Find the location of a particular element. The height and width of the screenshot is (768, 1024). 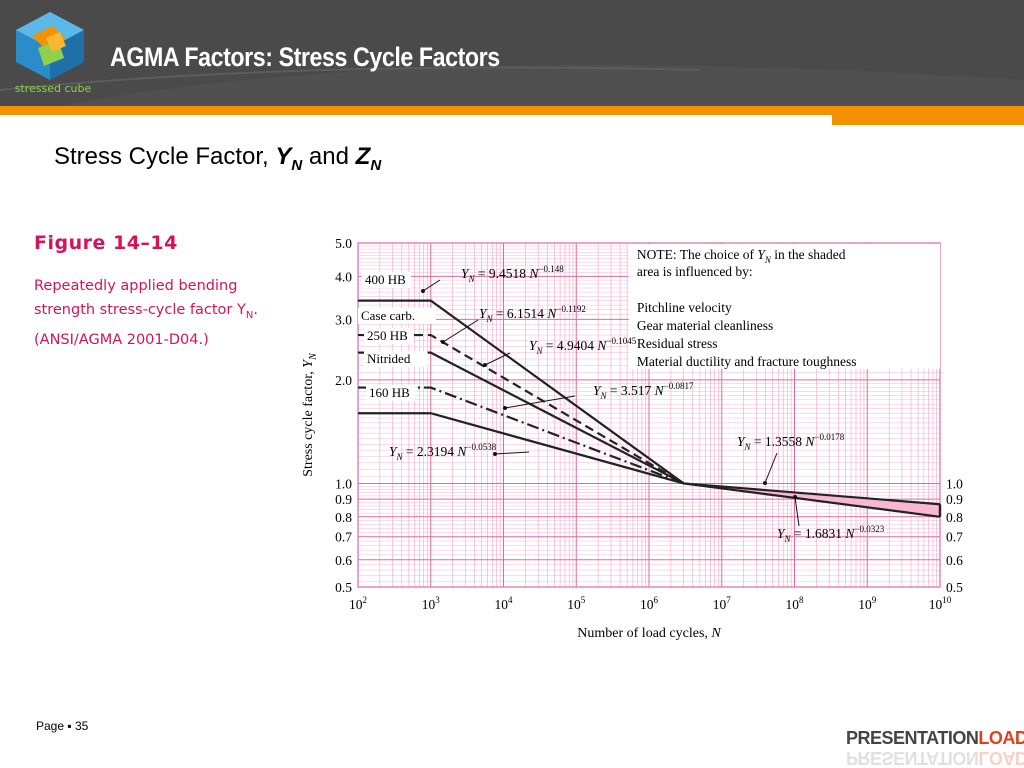

x-axis-label: Number of load cycles, N is located at coordinates (649, 633).